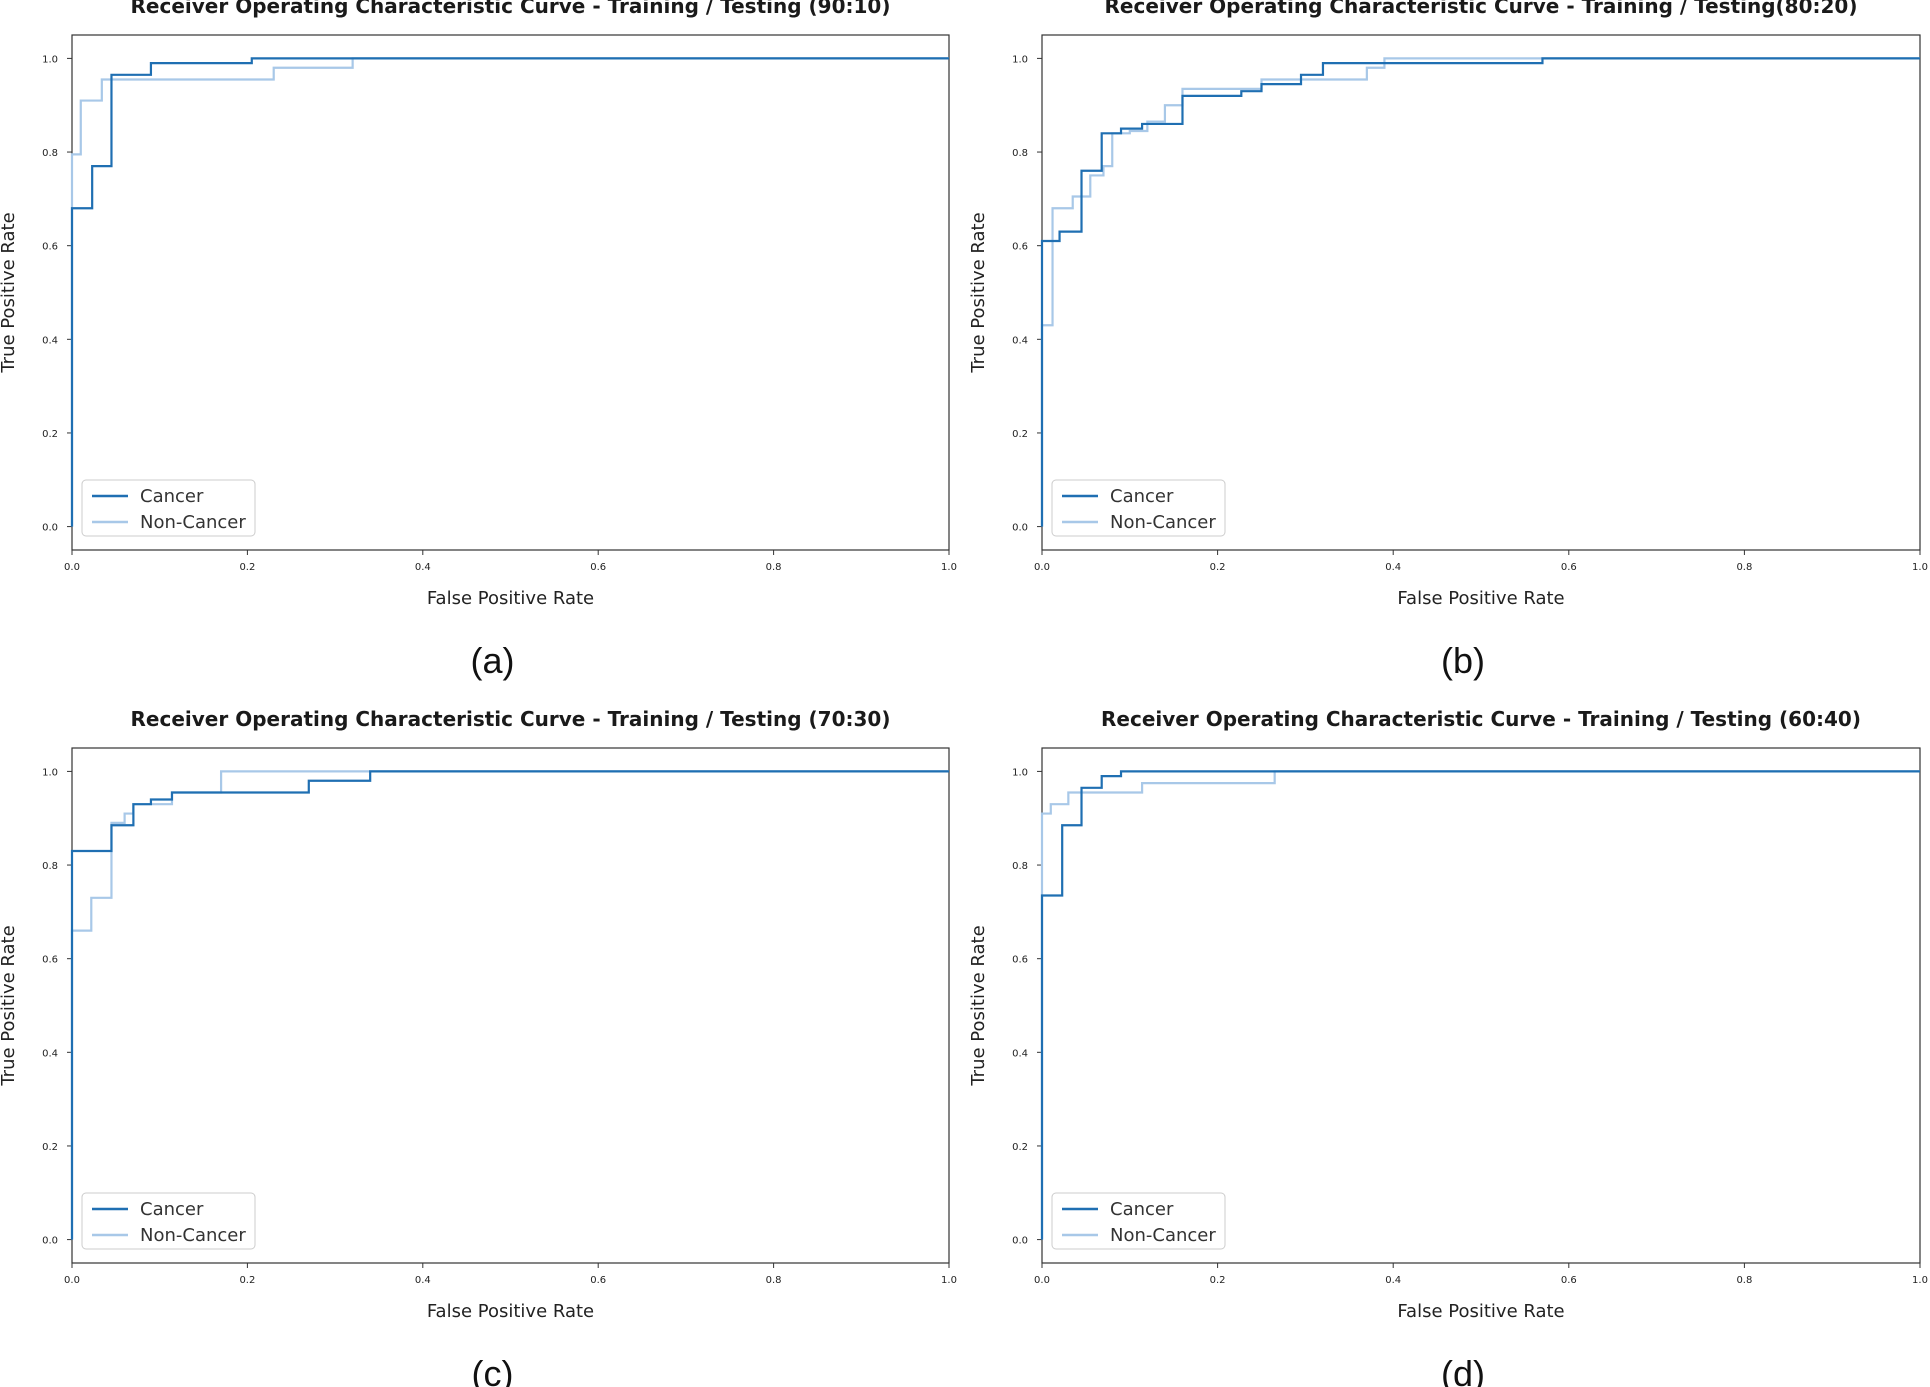 This screenshot has height=1387, width=1930. I want to click on panel-label: (d), so click(1463, 1370).